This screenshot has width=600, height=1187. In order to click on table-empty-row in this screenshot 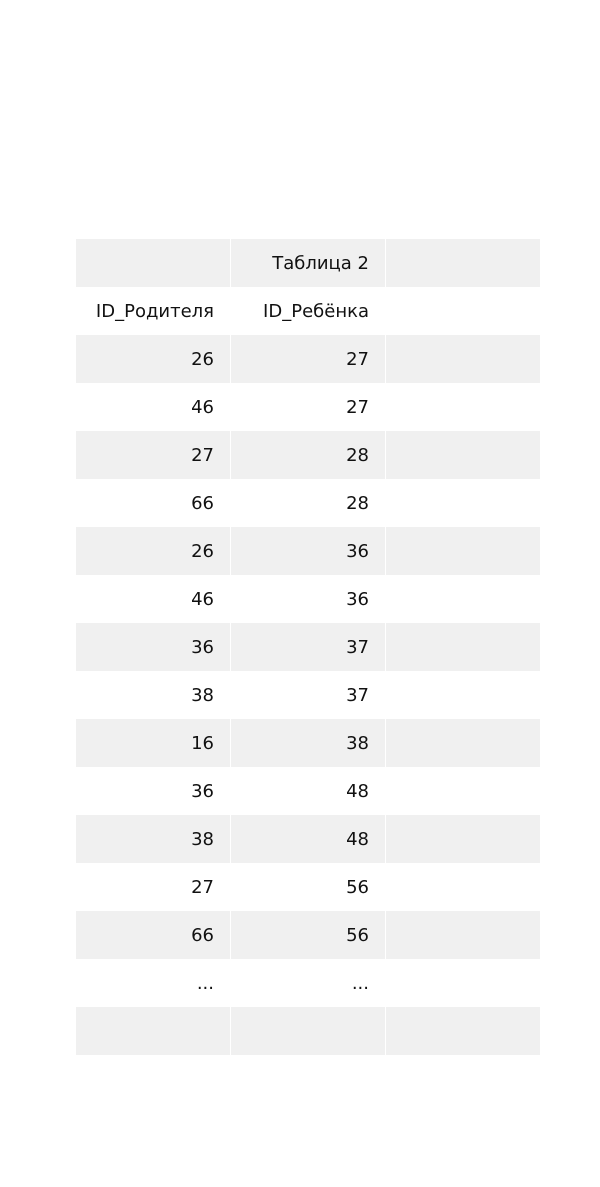, I will do `click(308, 1031)`.